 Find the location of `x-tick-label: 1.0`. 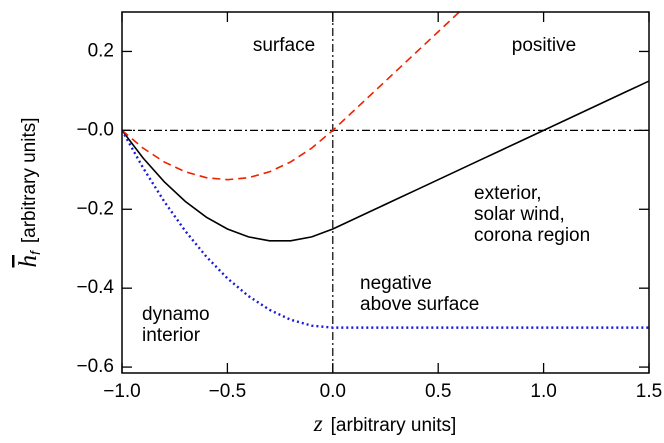

x-tick-label: 1.0 is located at coordinates (543, 391).